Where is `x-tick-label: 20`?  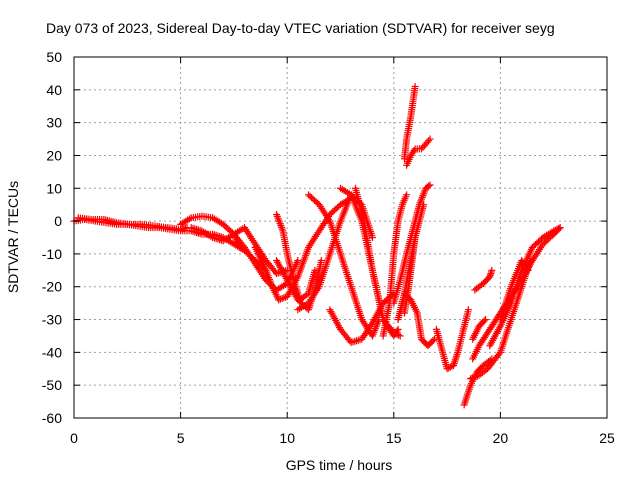 x-tick-label: 20 is located at coordinates (501, 438).